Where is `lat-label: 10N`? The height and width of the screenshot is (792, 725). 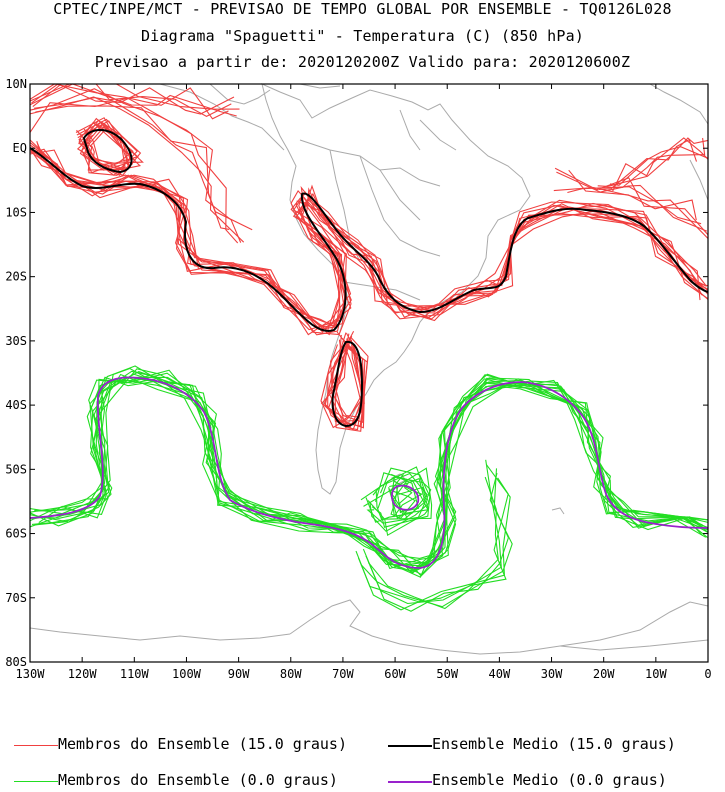 lat-label: 10N is located at coordinates (16, 84).